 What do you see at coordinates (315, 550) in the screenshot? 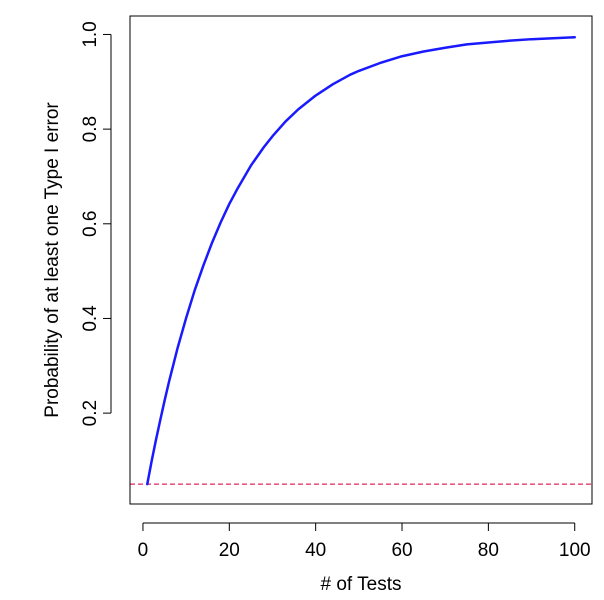
I see `x-tick-label: 40` at bounding box center [315, 550].